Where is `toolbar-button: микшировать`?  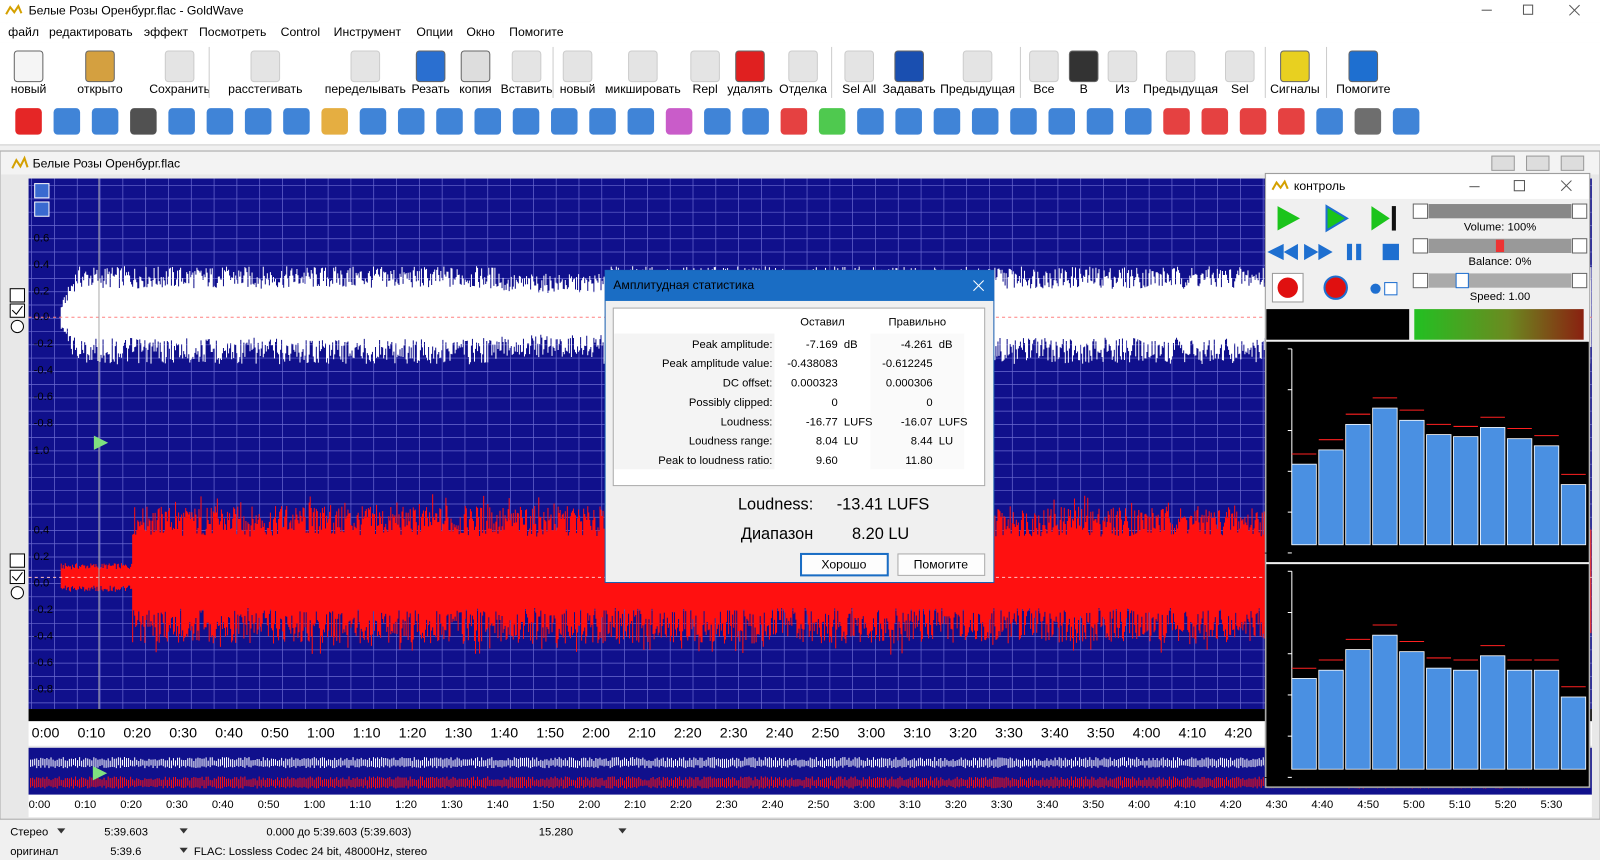 toolbar-button: микшировать is located at coordinates (643, 73).